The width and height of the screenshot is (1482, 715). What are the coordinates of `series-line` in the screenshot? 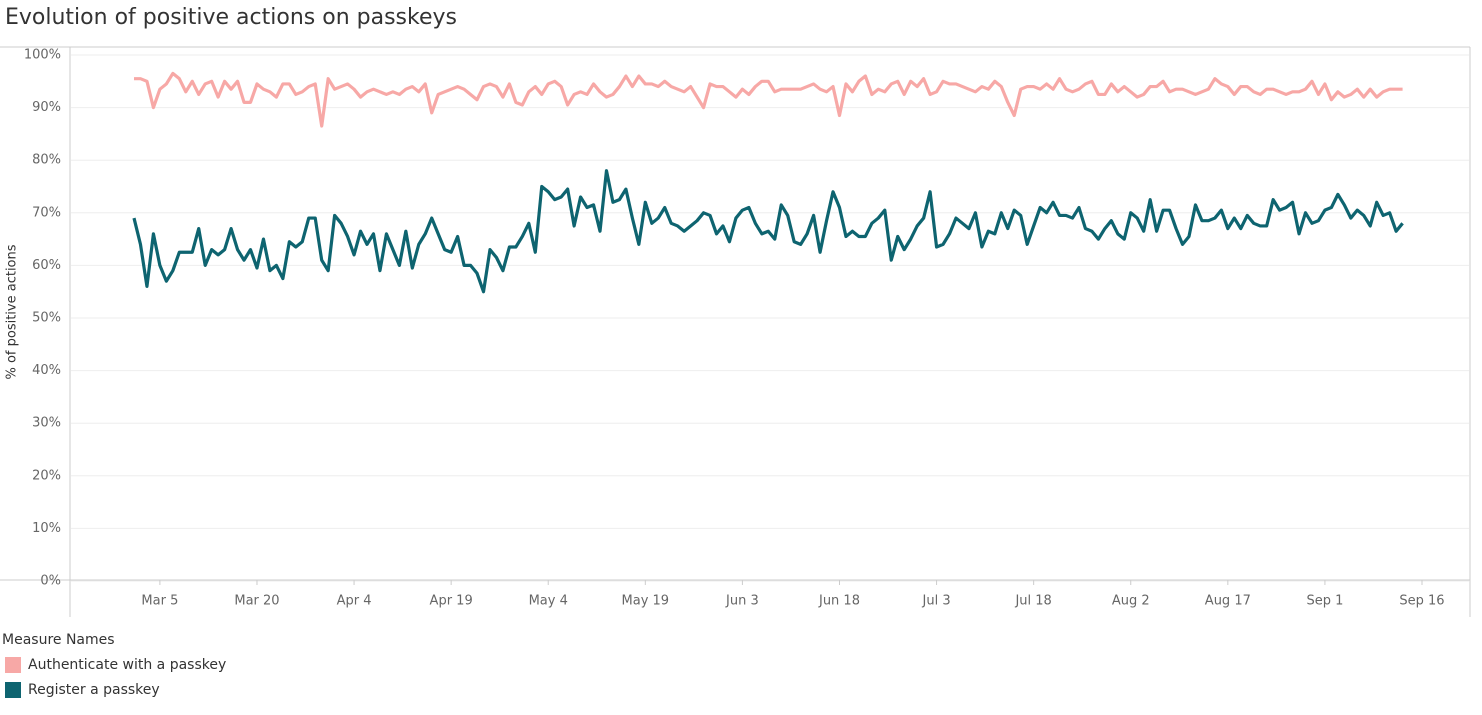 It's located at (768, 99).